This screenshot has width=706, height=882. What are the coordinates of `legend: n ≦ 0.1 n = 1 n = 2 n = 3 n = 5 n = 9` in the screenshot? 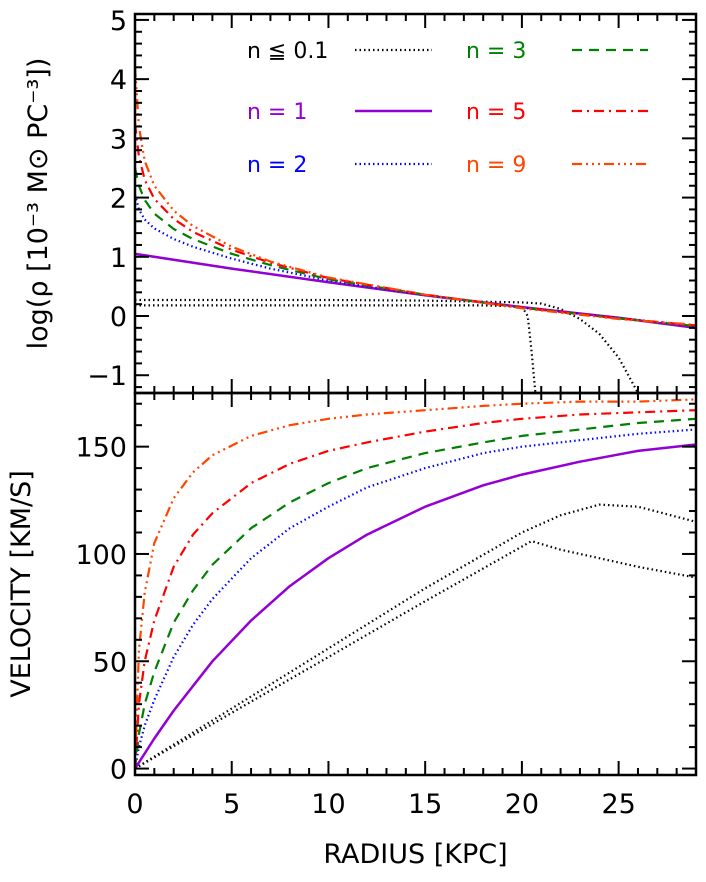 It's located at (447, 108).